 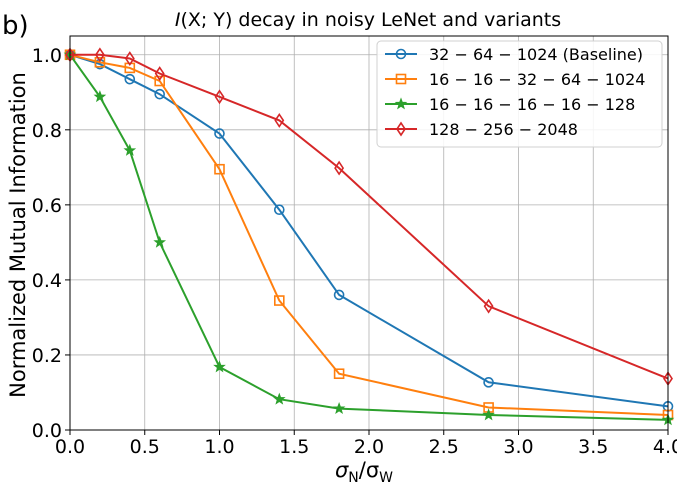 I want to click on legend-label: 16 − 16 − 16 − 16 − 128, so click(x=532, y=104).